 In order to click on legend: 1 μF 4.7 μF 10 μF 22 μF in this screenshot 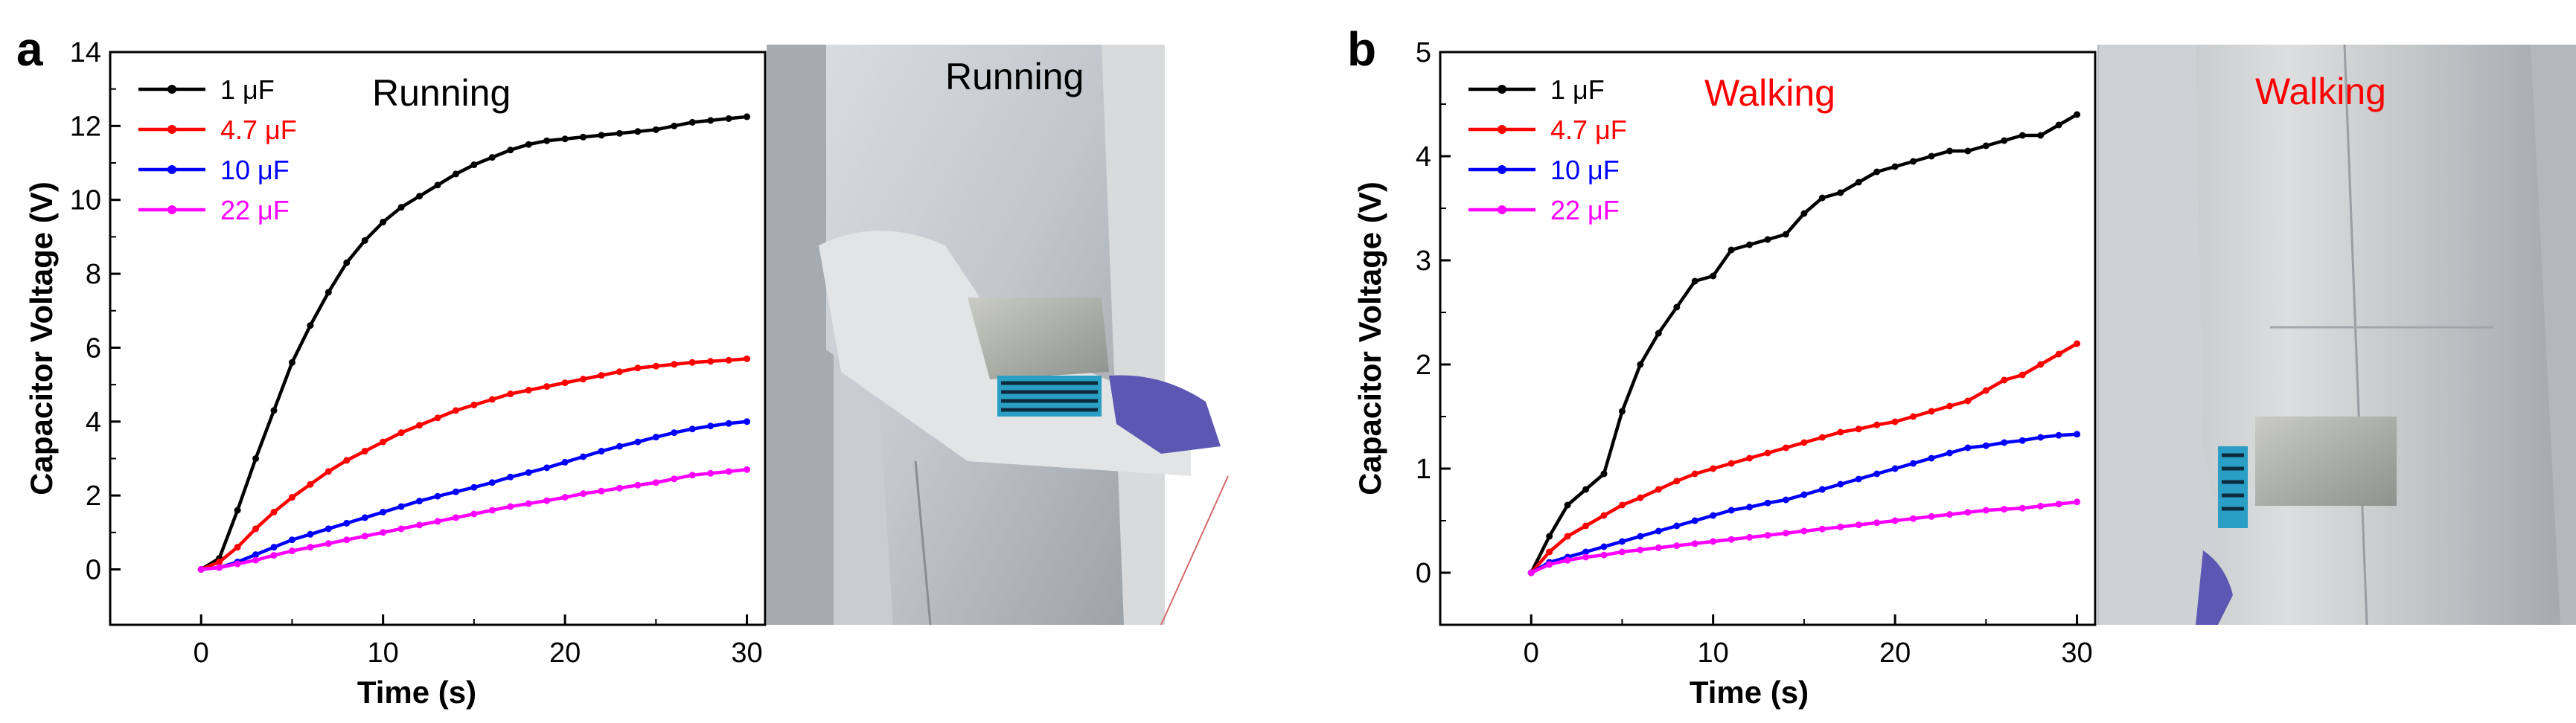, I will do `click(1547, 149)`.